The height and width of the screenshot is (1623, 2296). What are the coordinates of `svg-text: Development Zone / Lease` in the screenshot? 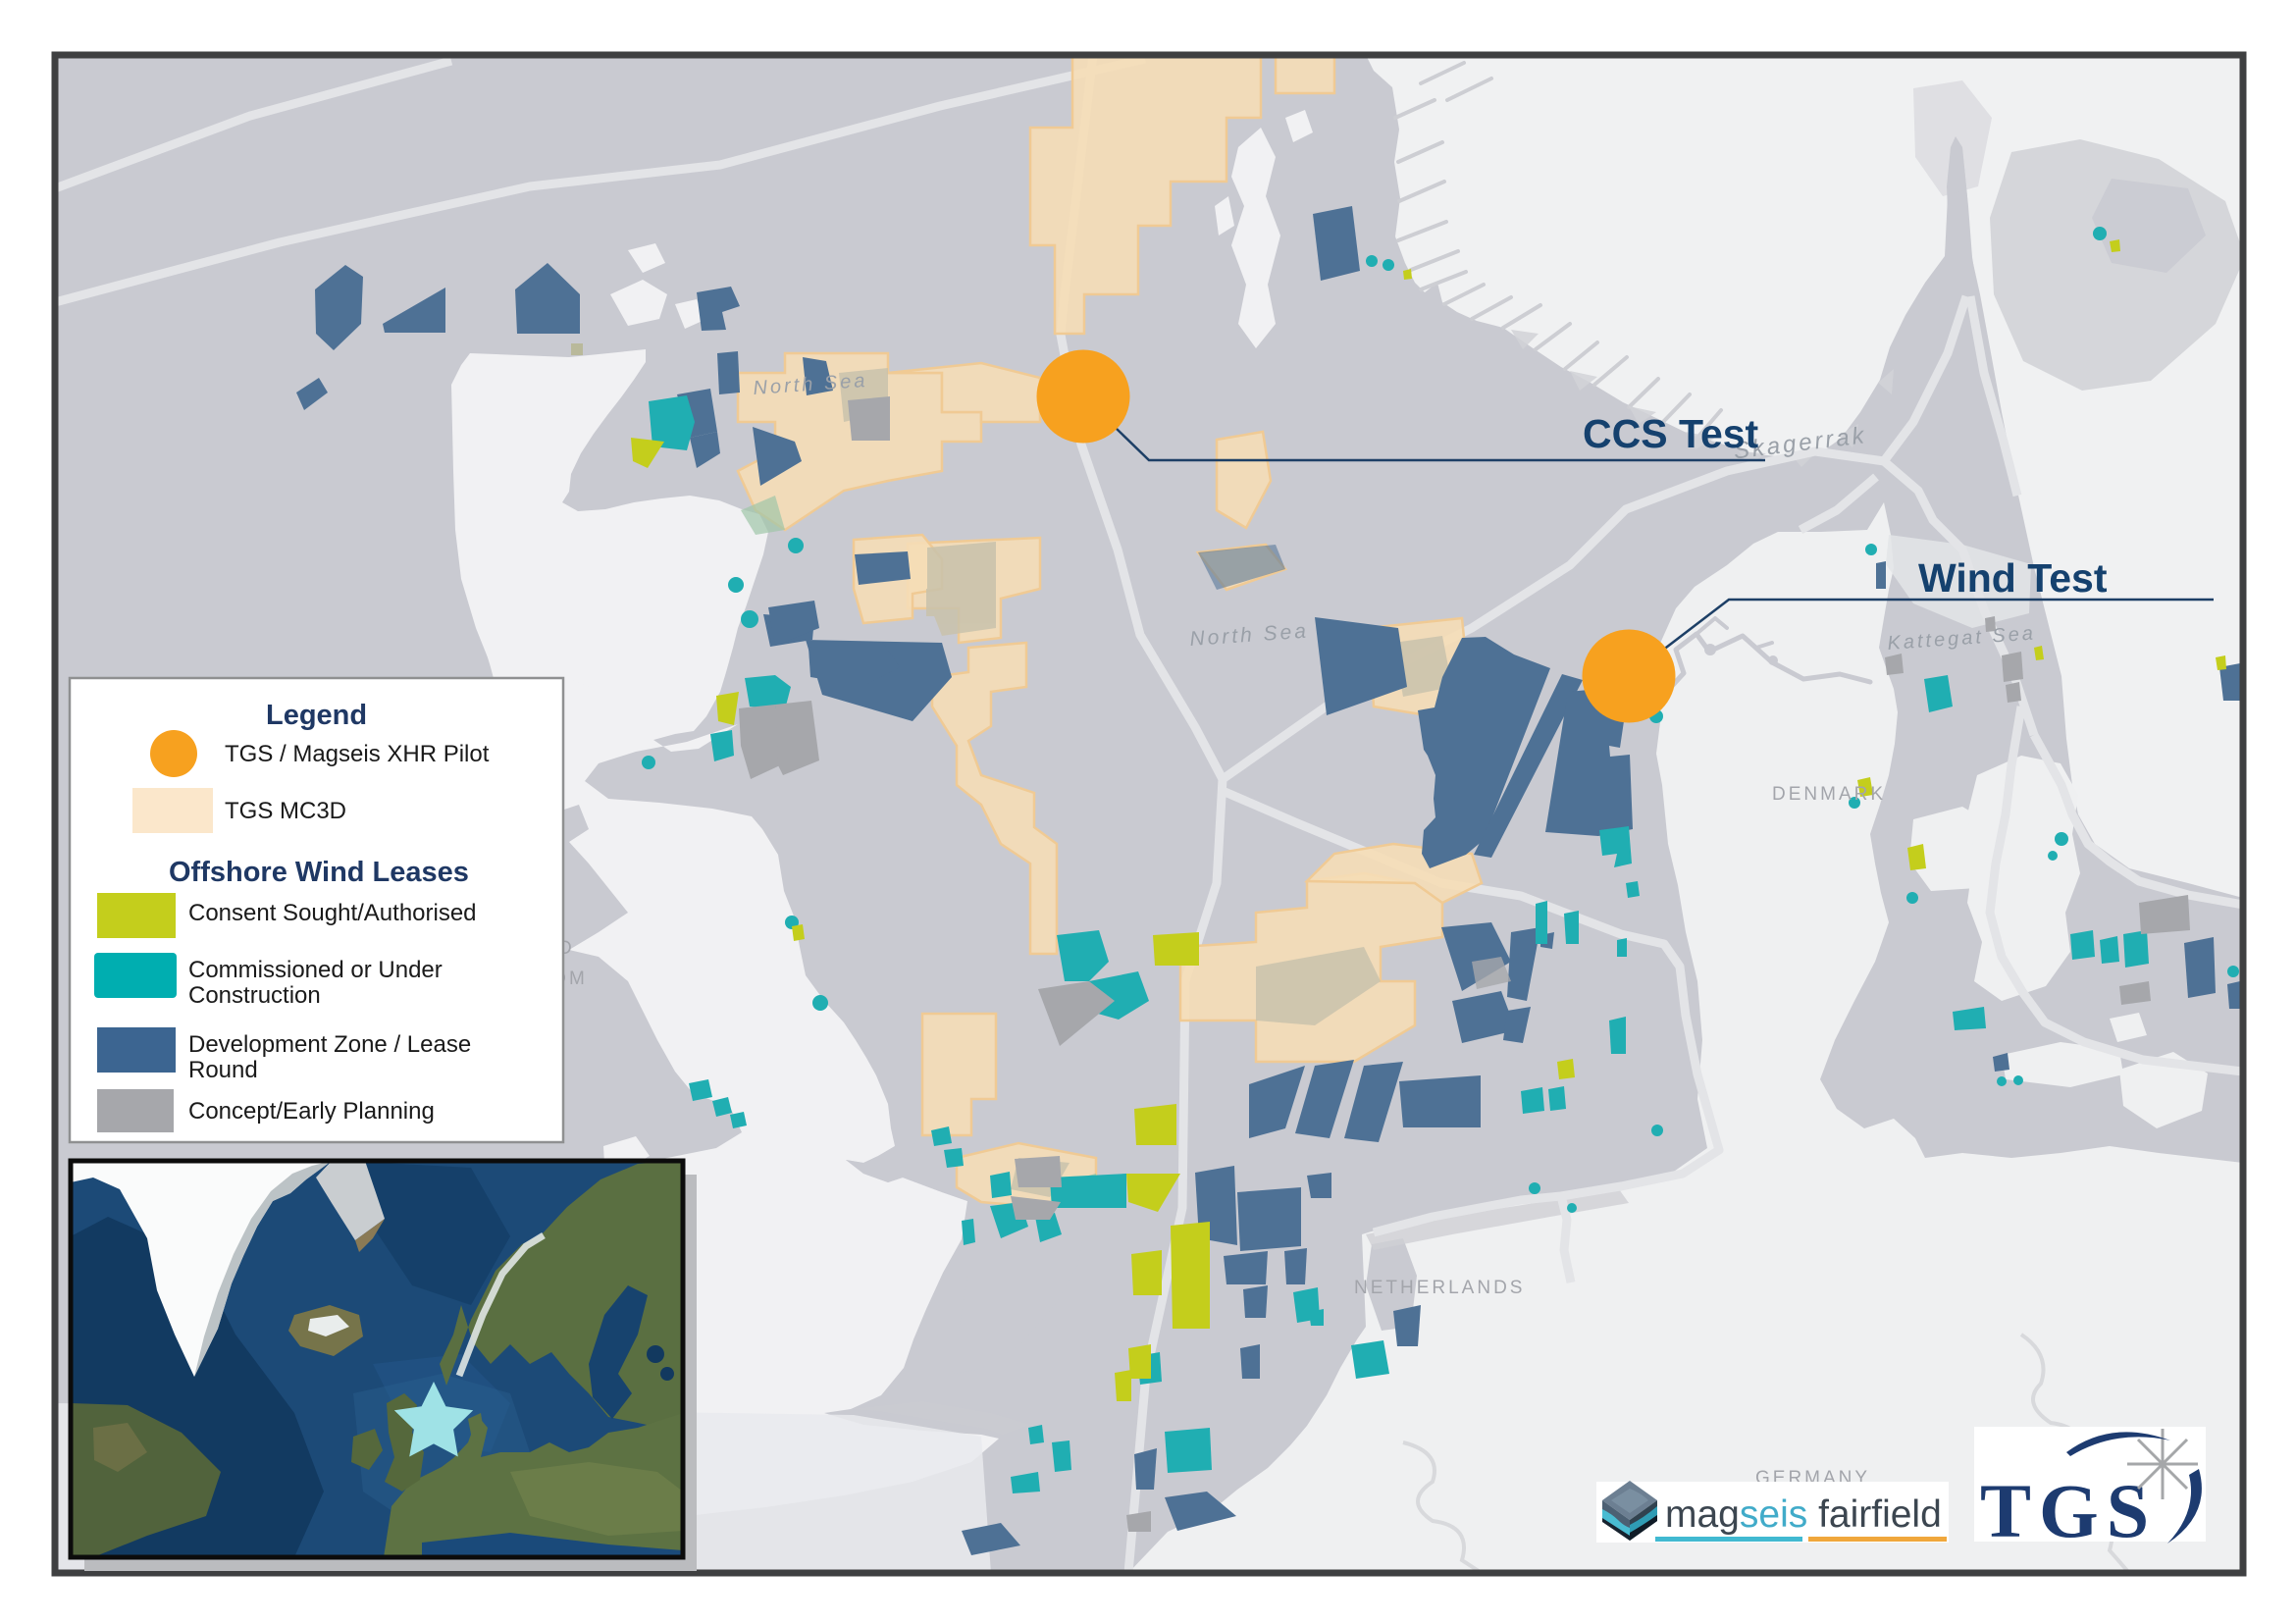 It's located at (329, 1044).